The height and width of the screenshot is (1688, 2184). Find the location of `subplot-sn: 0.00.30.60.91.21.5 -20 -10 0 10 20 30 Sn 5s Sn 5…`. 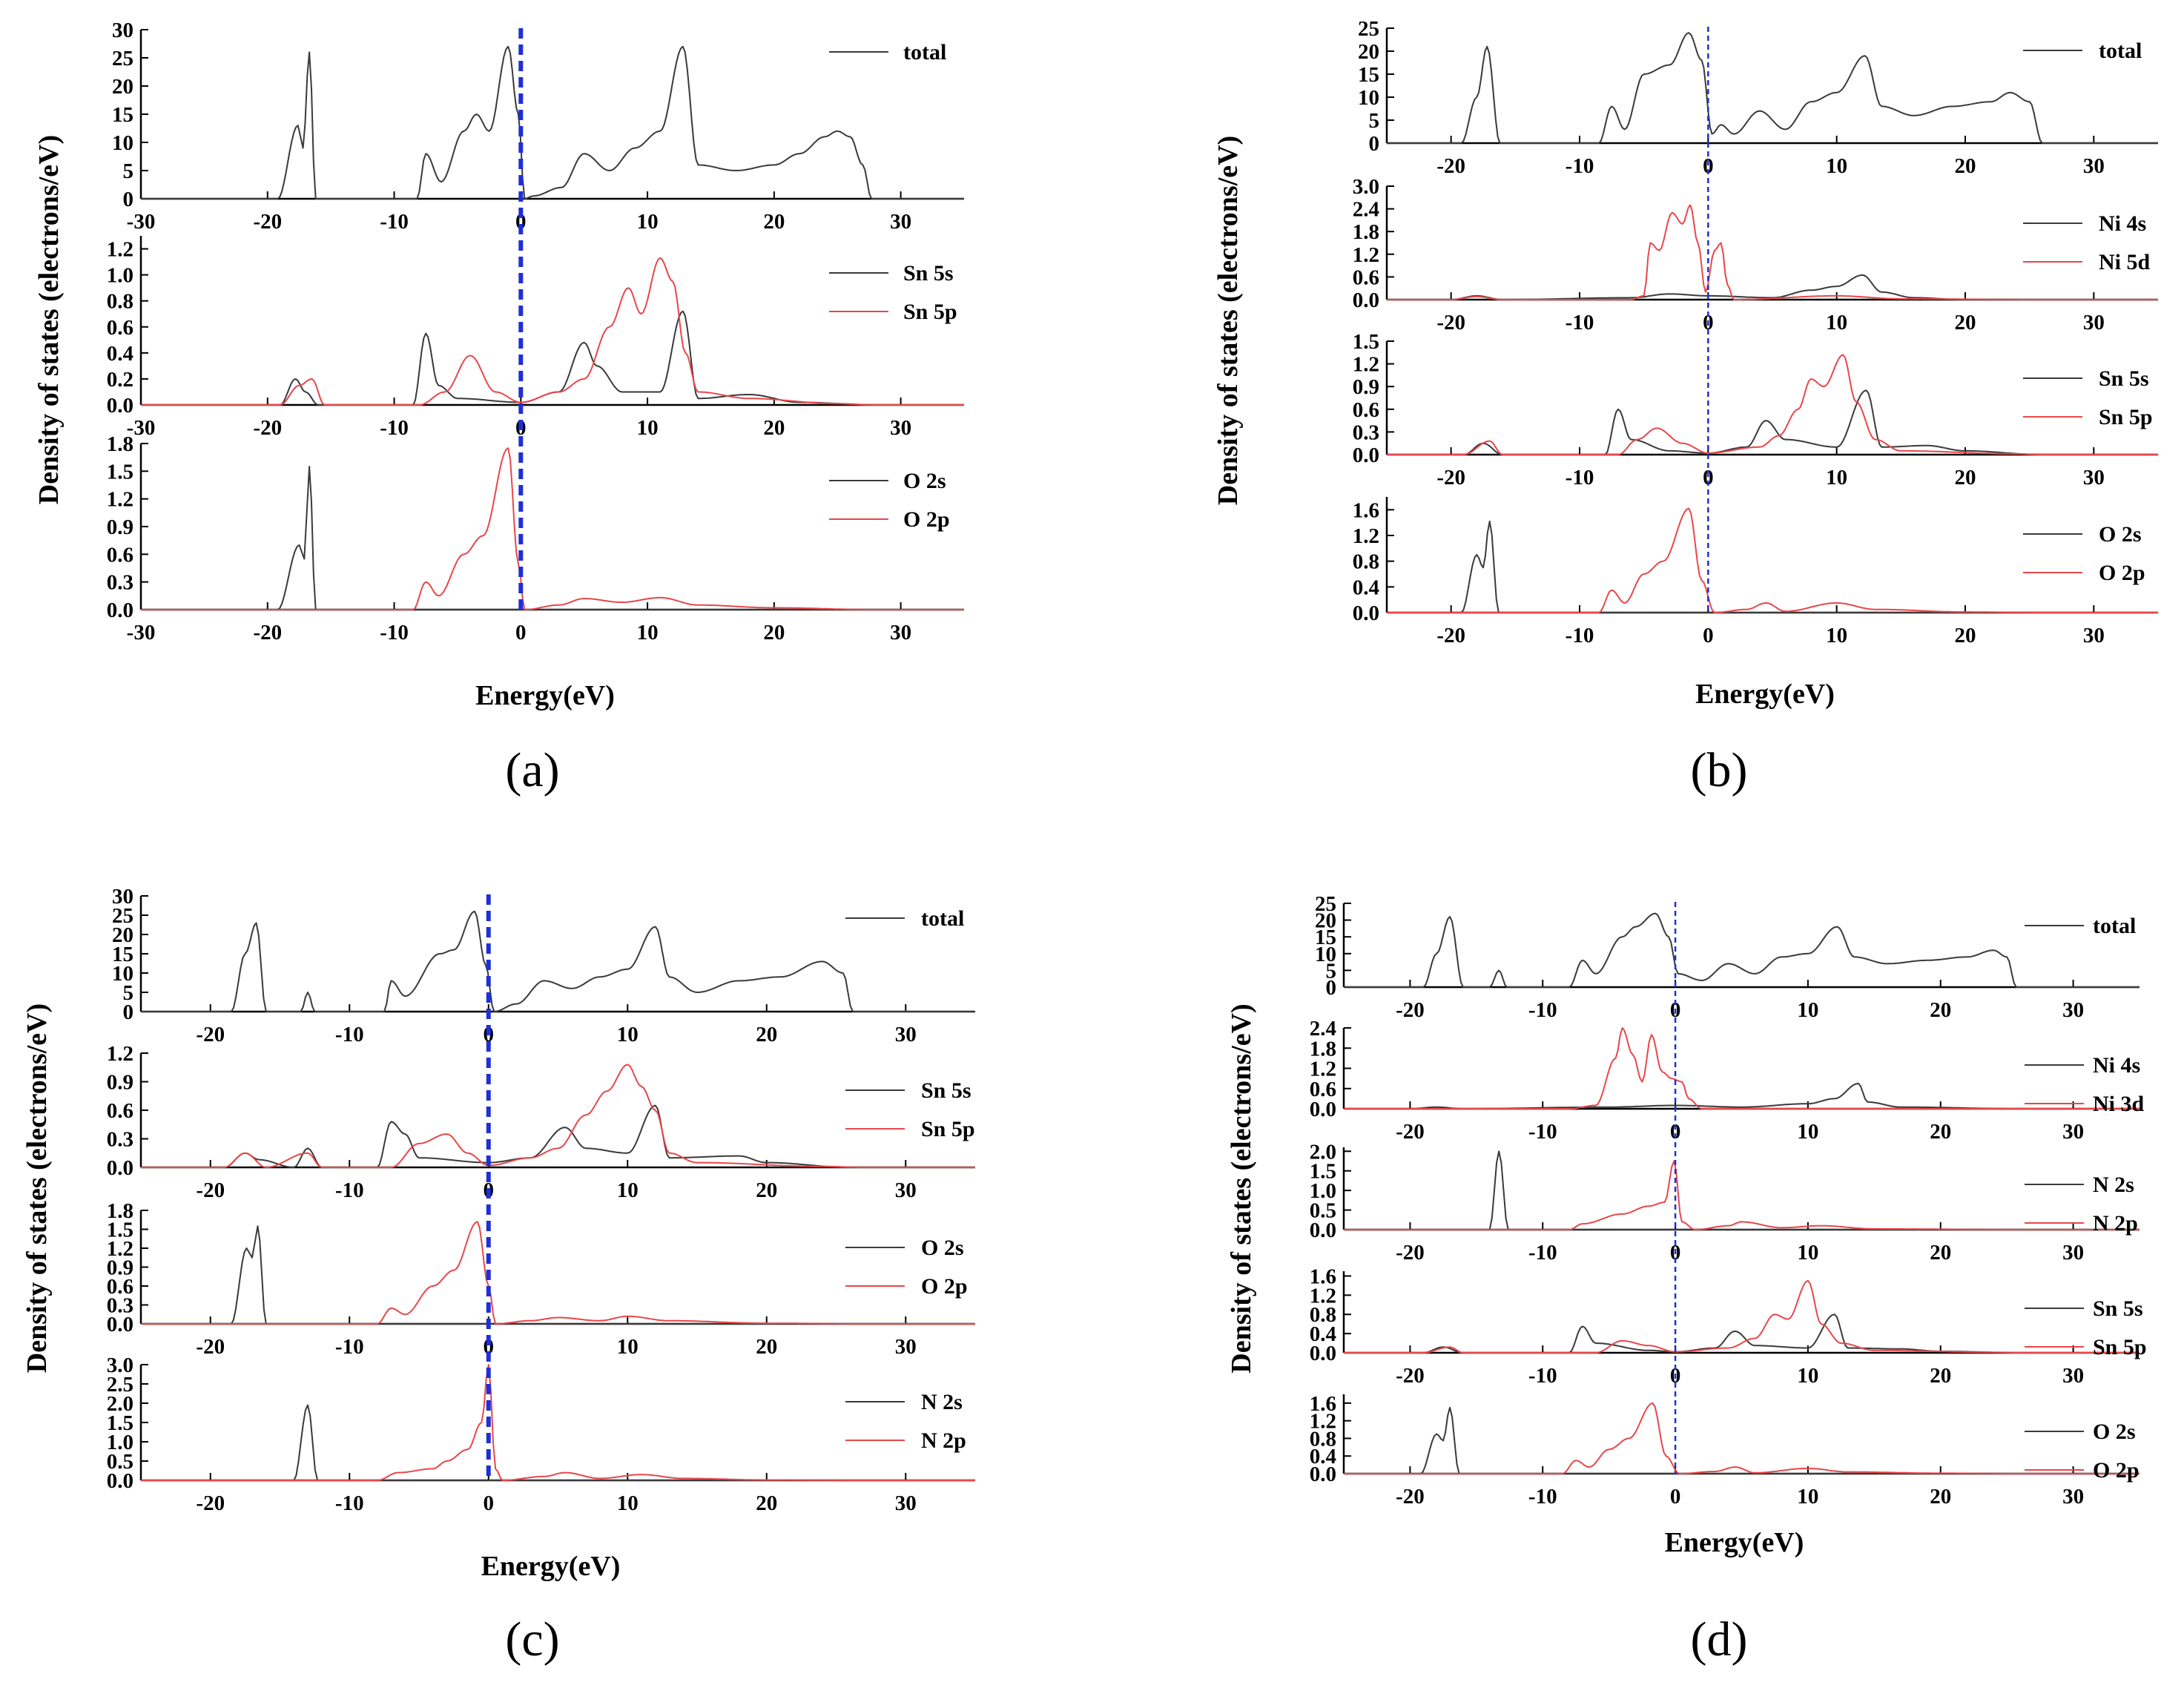

subplot-sn: 0.00.30.60.91.21.5 -20 -10 0 10 20 30 Sn 5s Sn 5… is located at coordinates (1756, 409).